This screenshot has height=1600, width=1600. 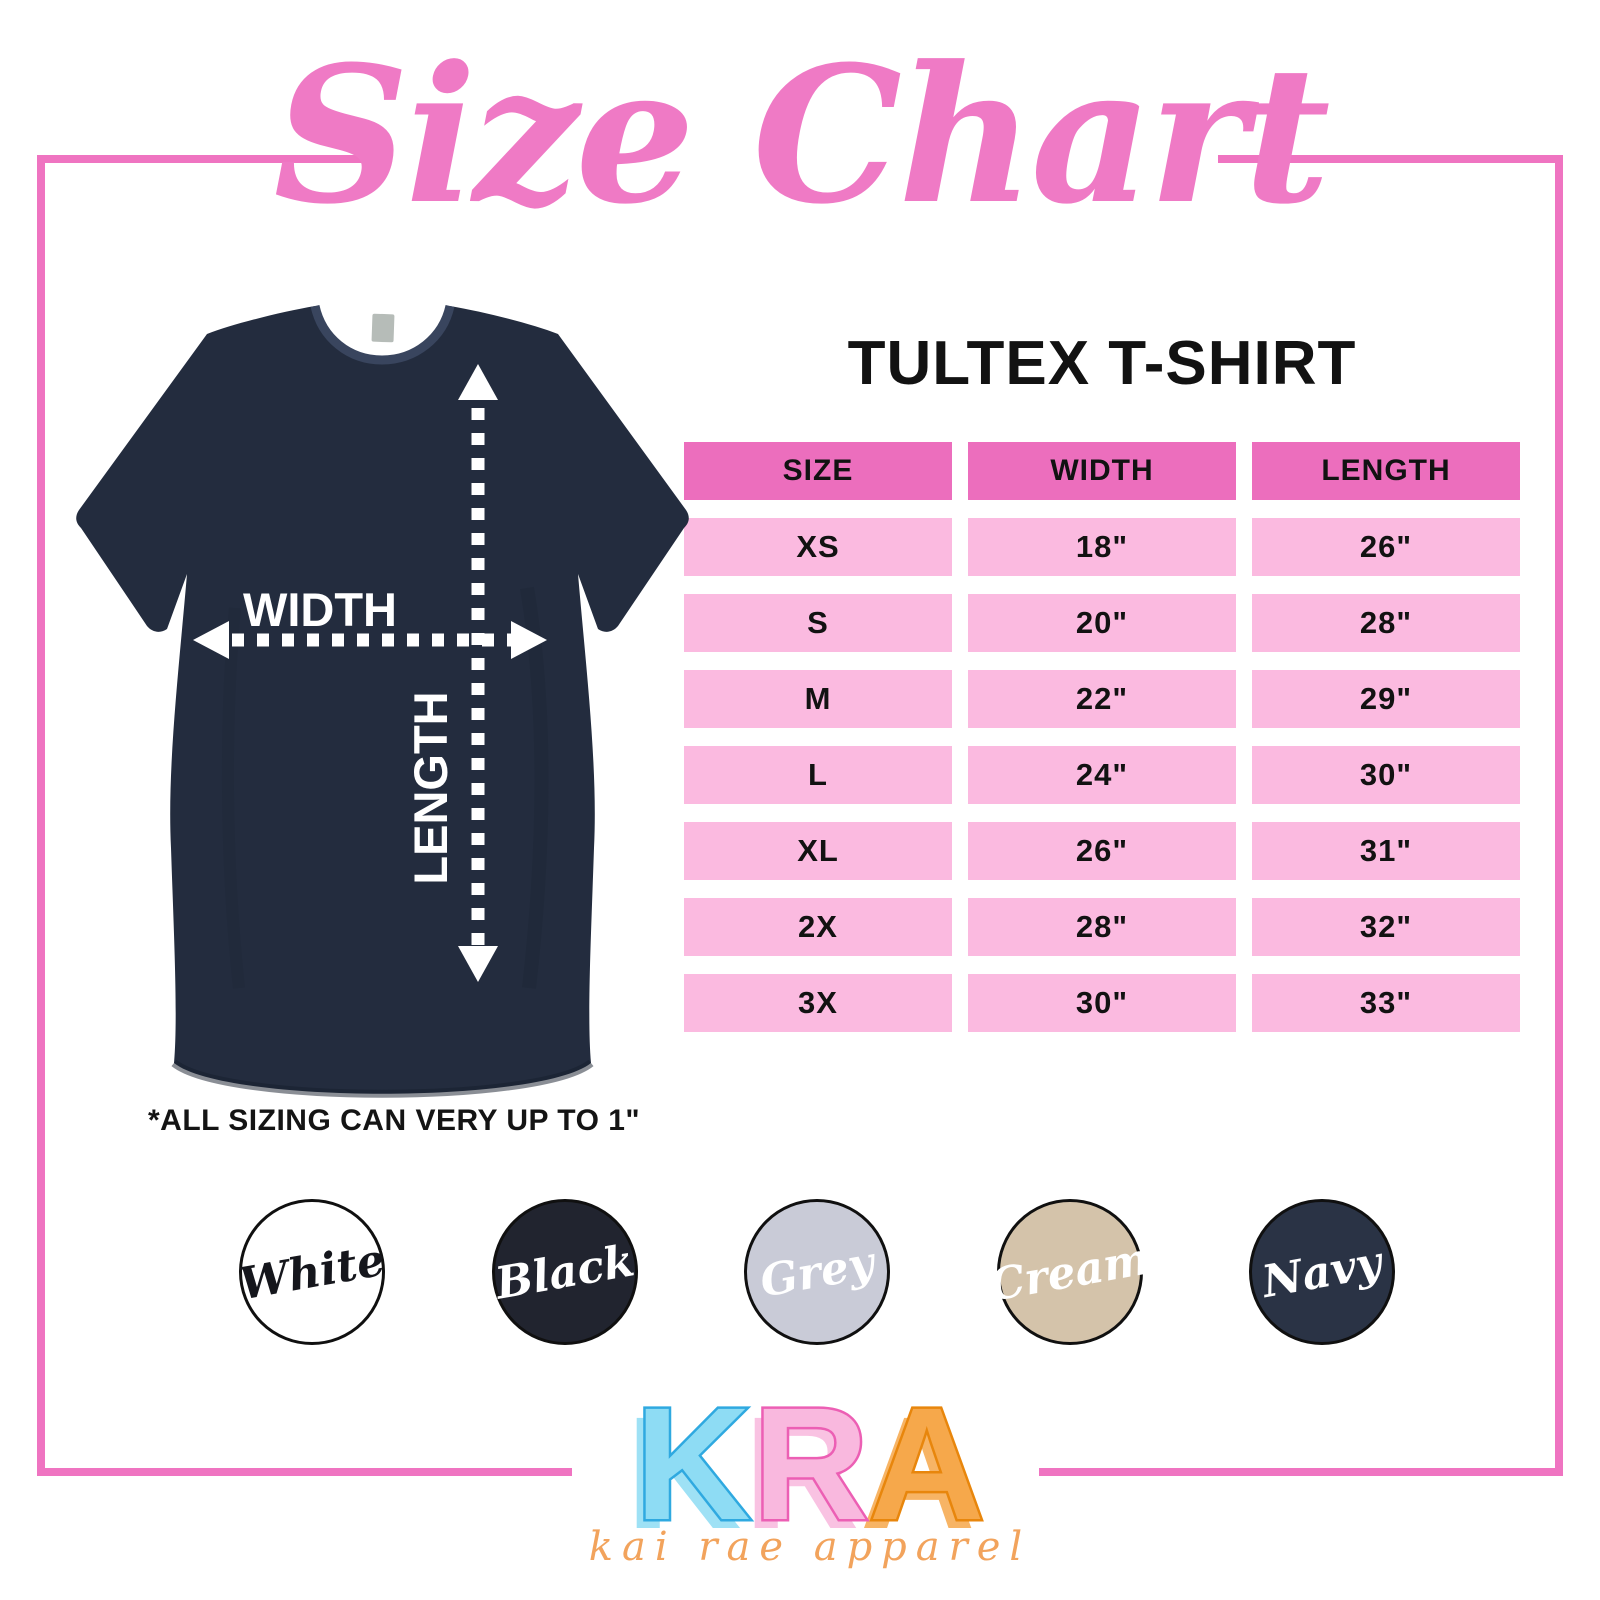 What do you see at coordinates (383, 328) in the screenshot?
I see `tshirt-neck-tag` at bounding box center [383, 328].